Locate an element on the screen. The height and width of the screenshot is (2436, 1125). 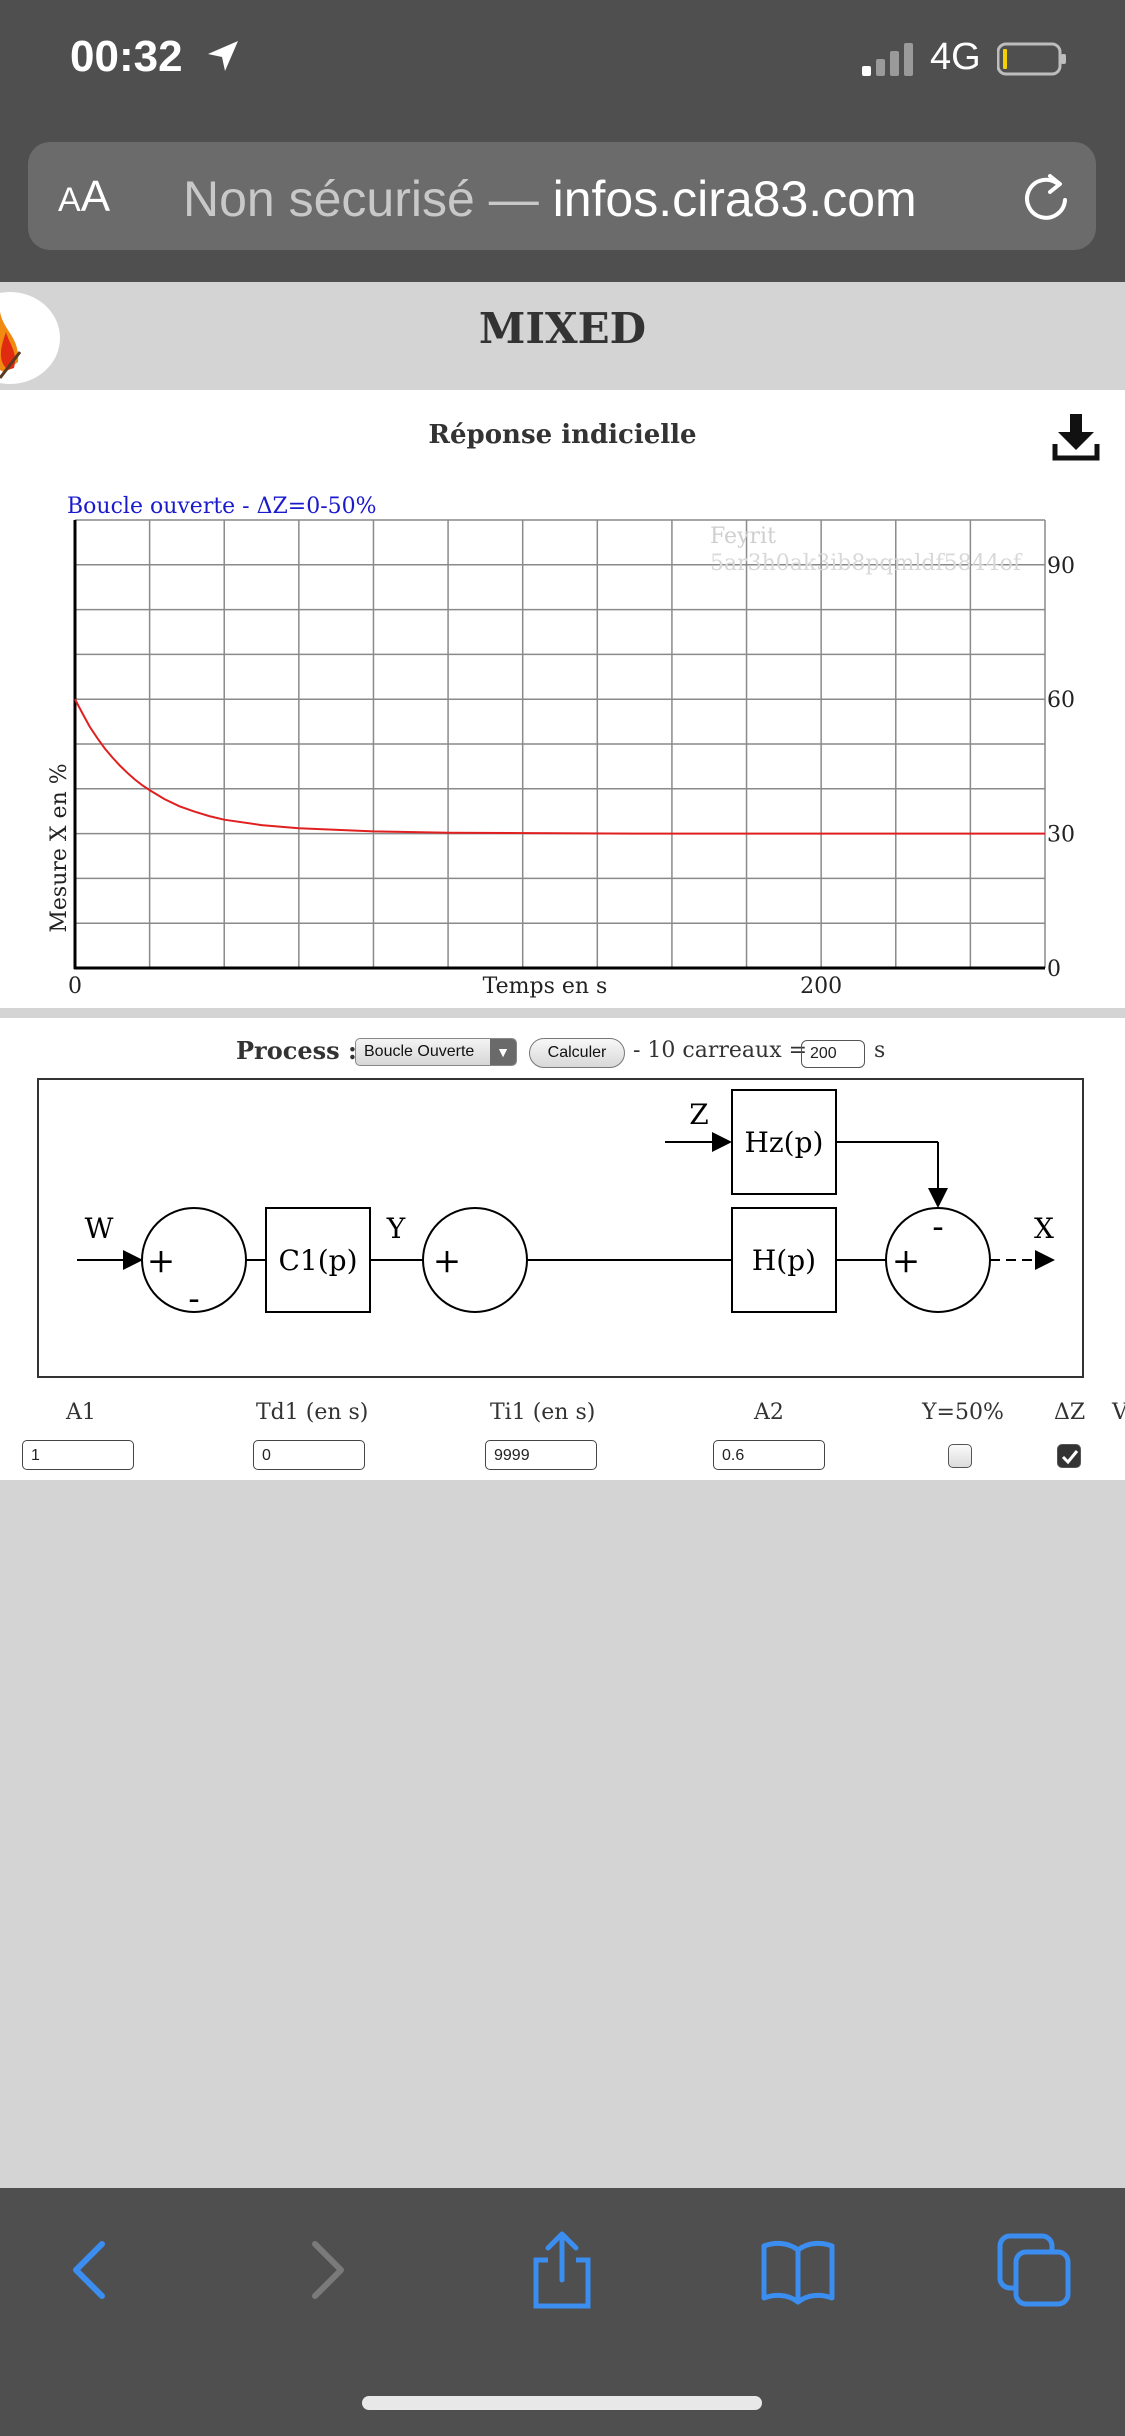
book-icon is located at coordinates (798, 2270).